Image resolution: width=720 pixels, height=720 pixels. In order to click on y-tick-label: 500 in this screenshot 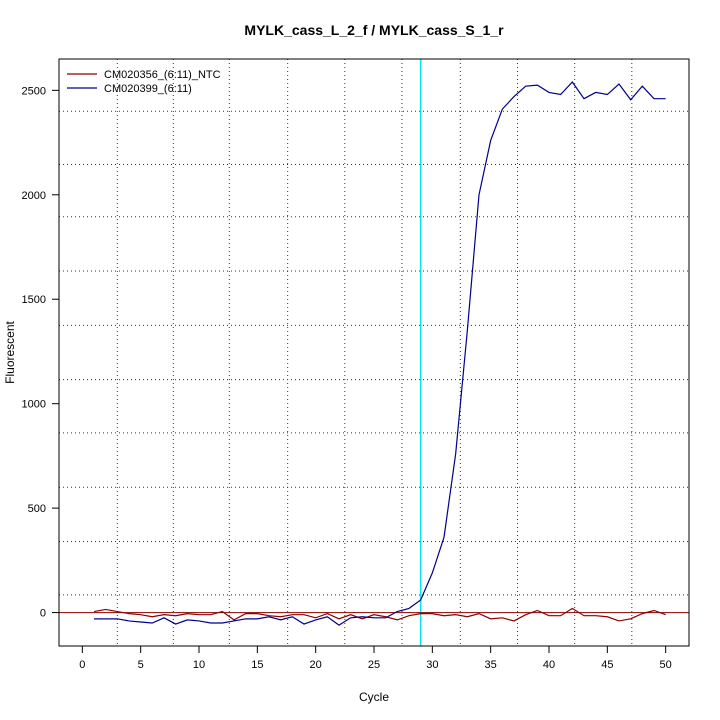, I will do `click(37, 509)`.